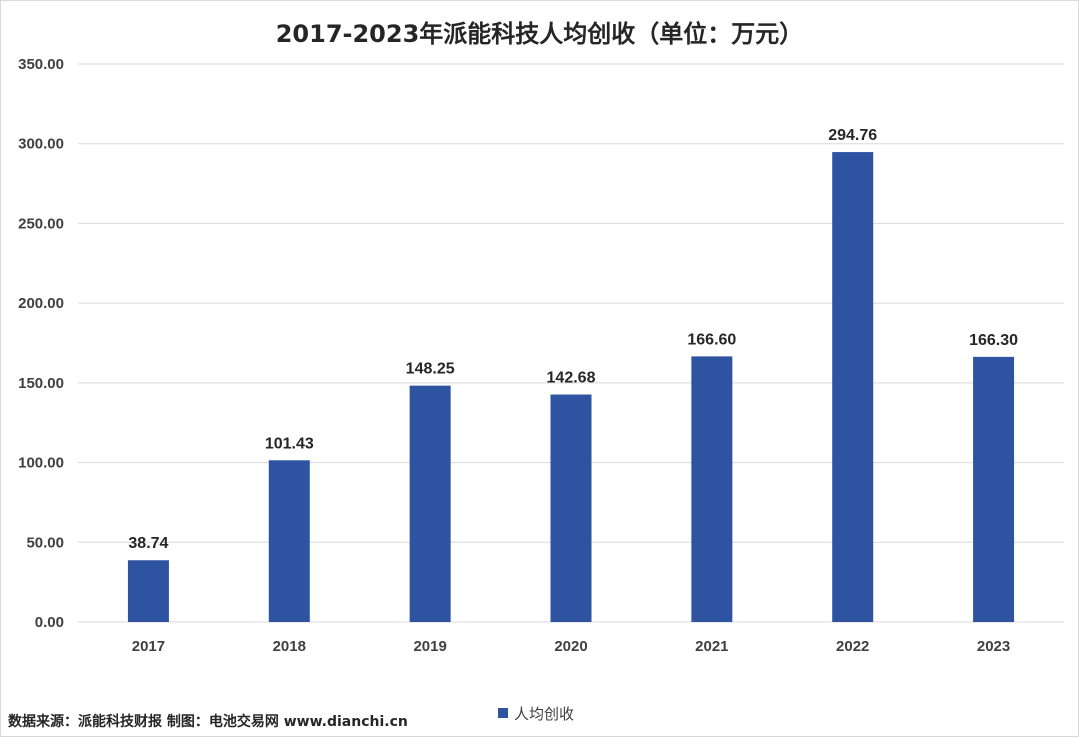 The image size is (1079, 737). I want to click on y-tick-label: 300.00, so click(41, 144).